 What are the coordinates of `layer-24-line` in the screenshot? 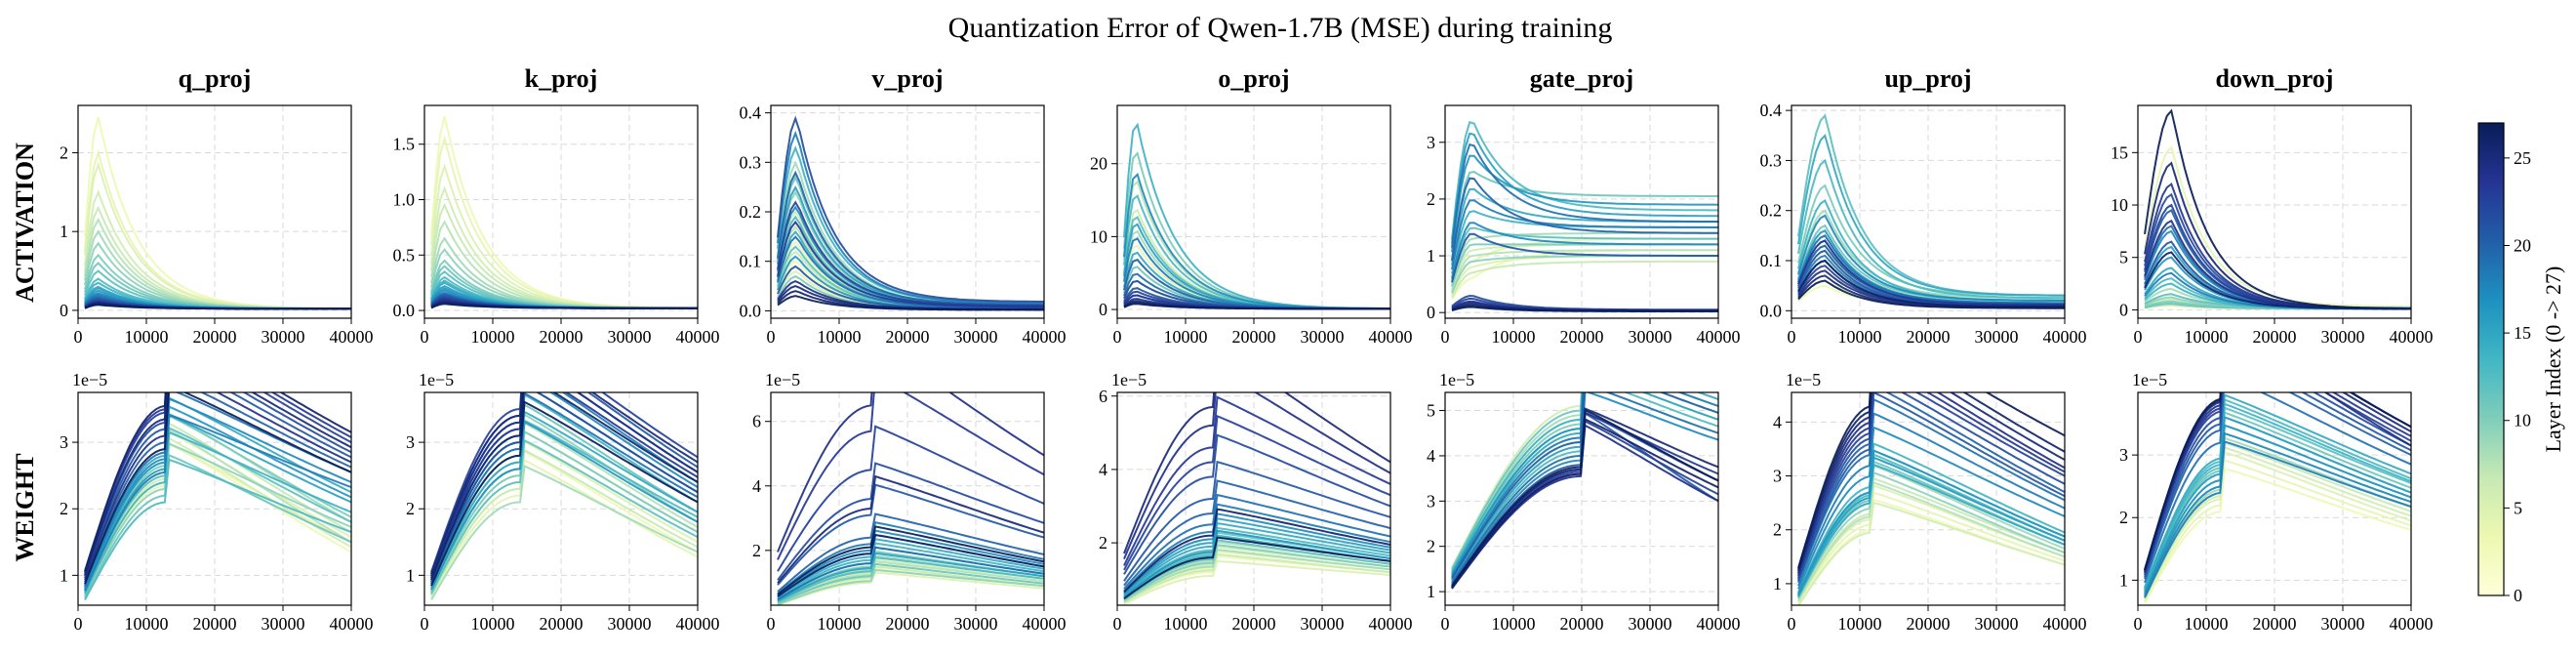 It's located at (2277, 482).